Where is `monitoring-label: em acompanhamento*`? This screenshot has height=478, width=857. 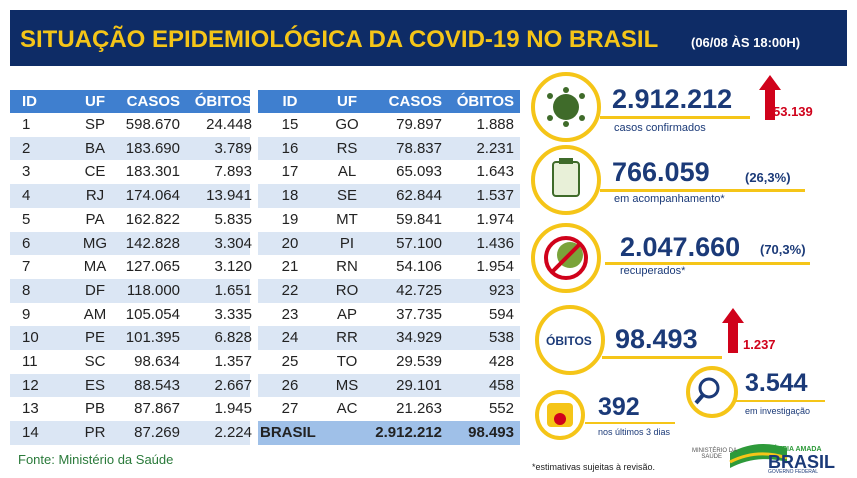
monitoring-label: em acompanhamento* is located at coordinates (669, 199).